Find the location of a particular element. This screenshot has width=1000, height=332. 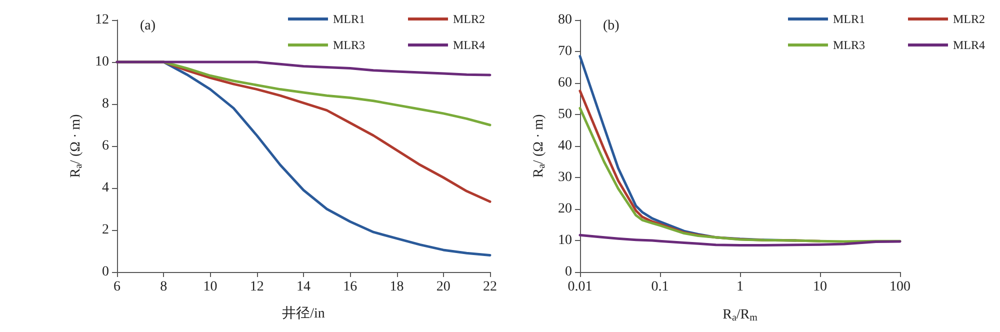

y-tick-label: 70 is located at coordinates (565, 51).